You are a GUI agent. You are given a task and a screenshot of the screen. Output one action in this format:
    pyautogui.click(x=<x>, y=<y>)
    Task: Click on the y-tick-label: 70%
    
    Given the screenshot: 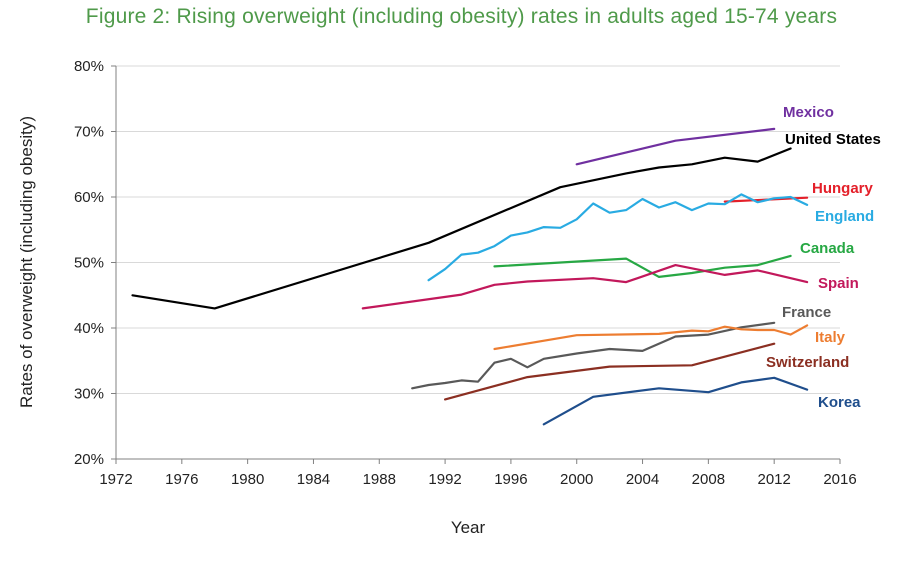 What is the action you would take?
    pyautogui.click(x=89, y=132)
    